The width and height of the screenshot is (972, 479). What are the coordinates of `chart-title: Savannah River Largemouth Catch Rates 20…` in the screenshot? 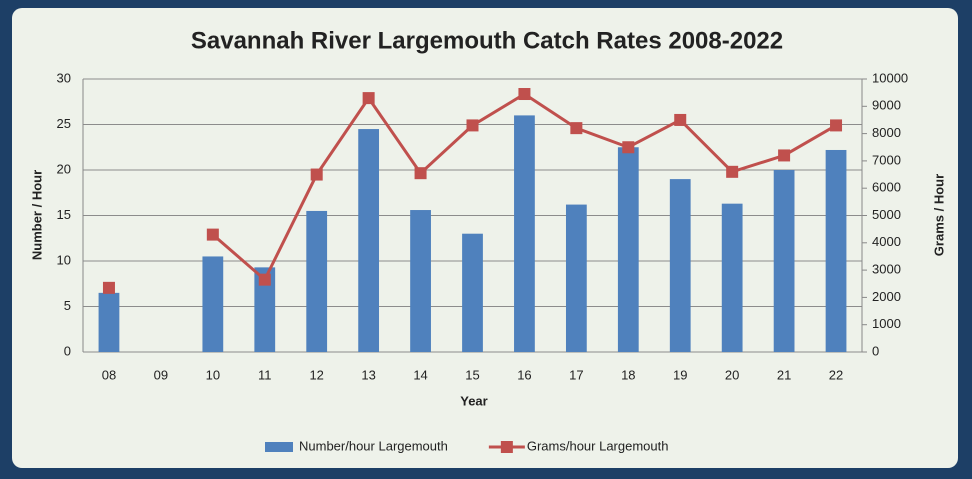 It's located at (487, 40).